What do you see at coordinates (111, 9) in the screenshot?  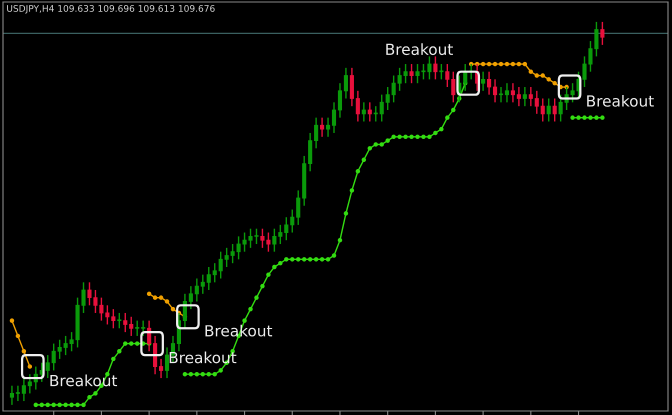 I see `chart-title: USDJPY,H4 109.633 109.696 109.613 109.676` at bounding box center [111, 9].